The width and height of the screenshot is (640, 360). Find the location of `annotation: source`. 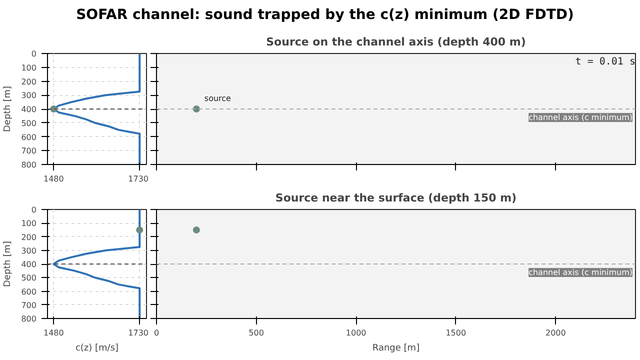

annotation: source is located at coordinates (218, 98).